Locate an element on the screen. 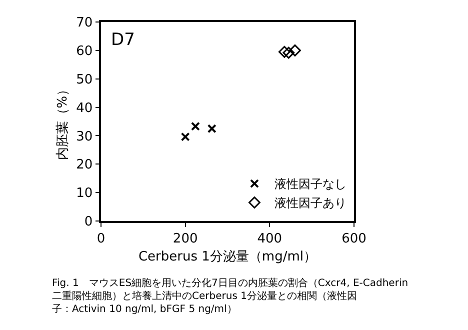 This screenshot has height=330, width=468. y-tick-label: 30 is located at coordinates (84, 136).